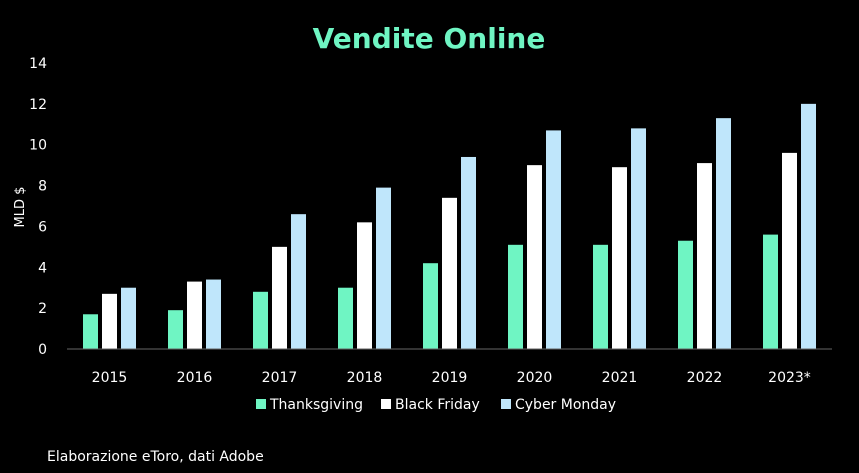  I want to click on source-note: Elaborazione eToro, dati Adobe, so click(155, 457).